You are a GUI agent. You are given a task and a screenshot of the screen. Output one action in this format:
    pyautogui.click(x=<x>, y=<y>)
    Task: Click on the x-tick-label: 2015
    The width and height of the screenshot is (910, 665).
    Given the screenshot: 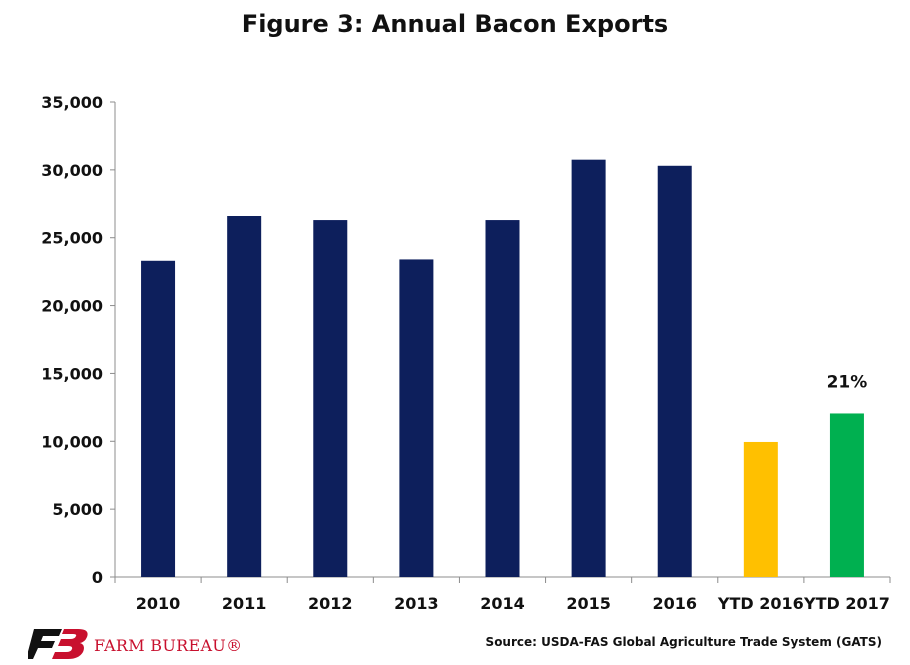 What is the action you would take?
    pyautogui.click(x=588, y=603)
    